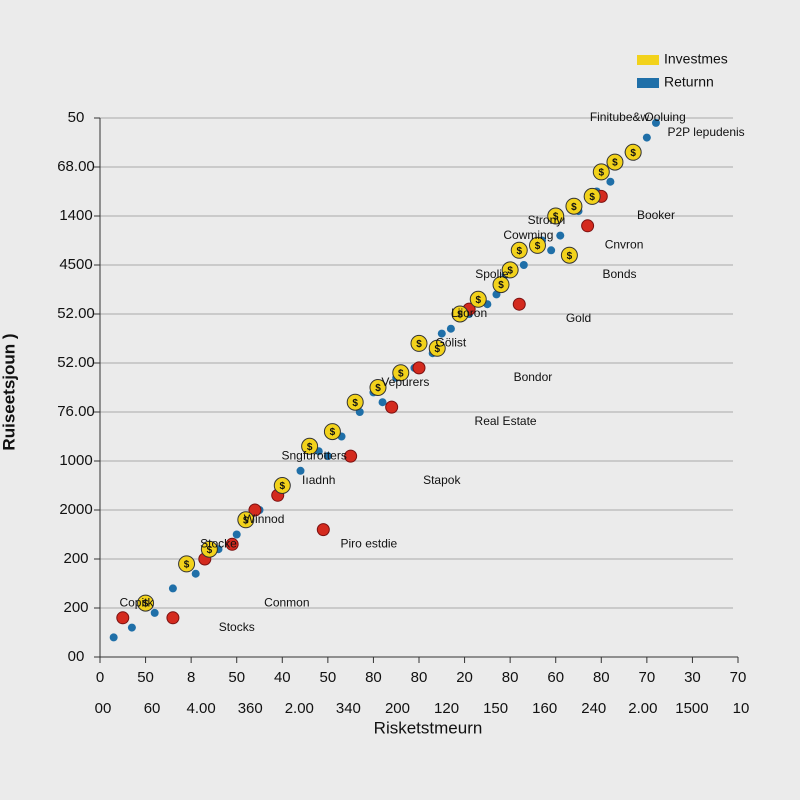  I want to click on annotation: Spolie, so click(492, 274).